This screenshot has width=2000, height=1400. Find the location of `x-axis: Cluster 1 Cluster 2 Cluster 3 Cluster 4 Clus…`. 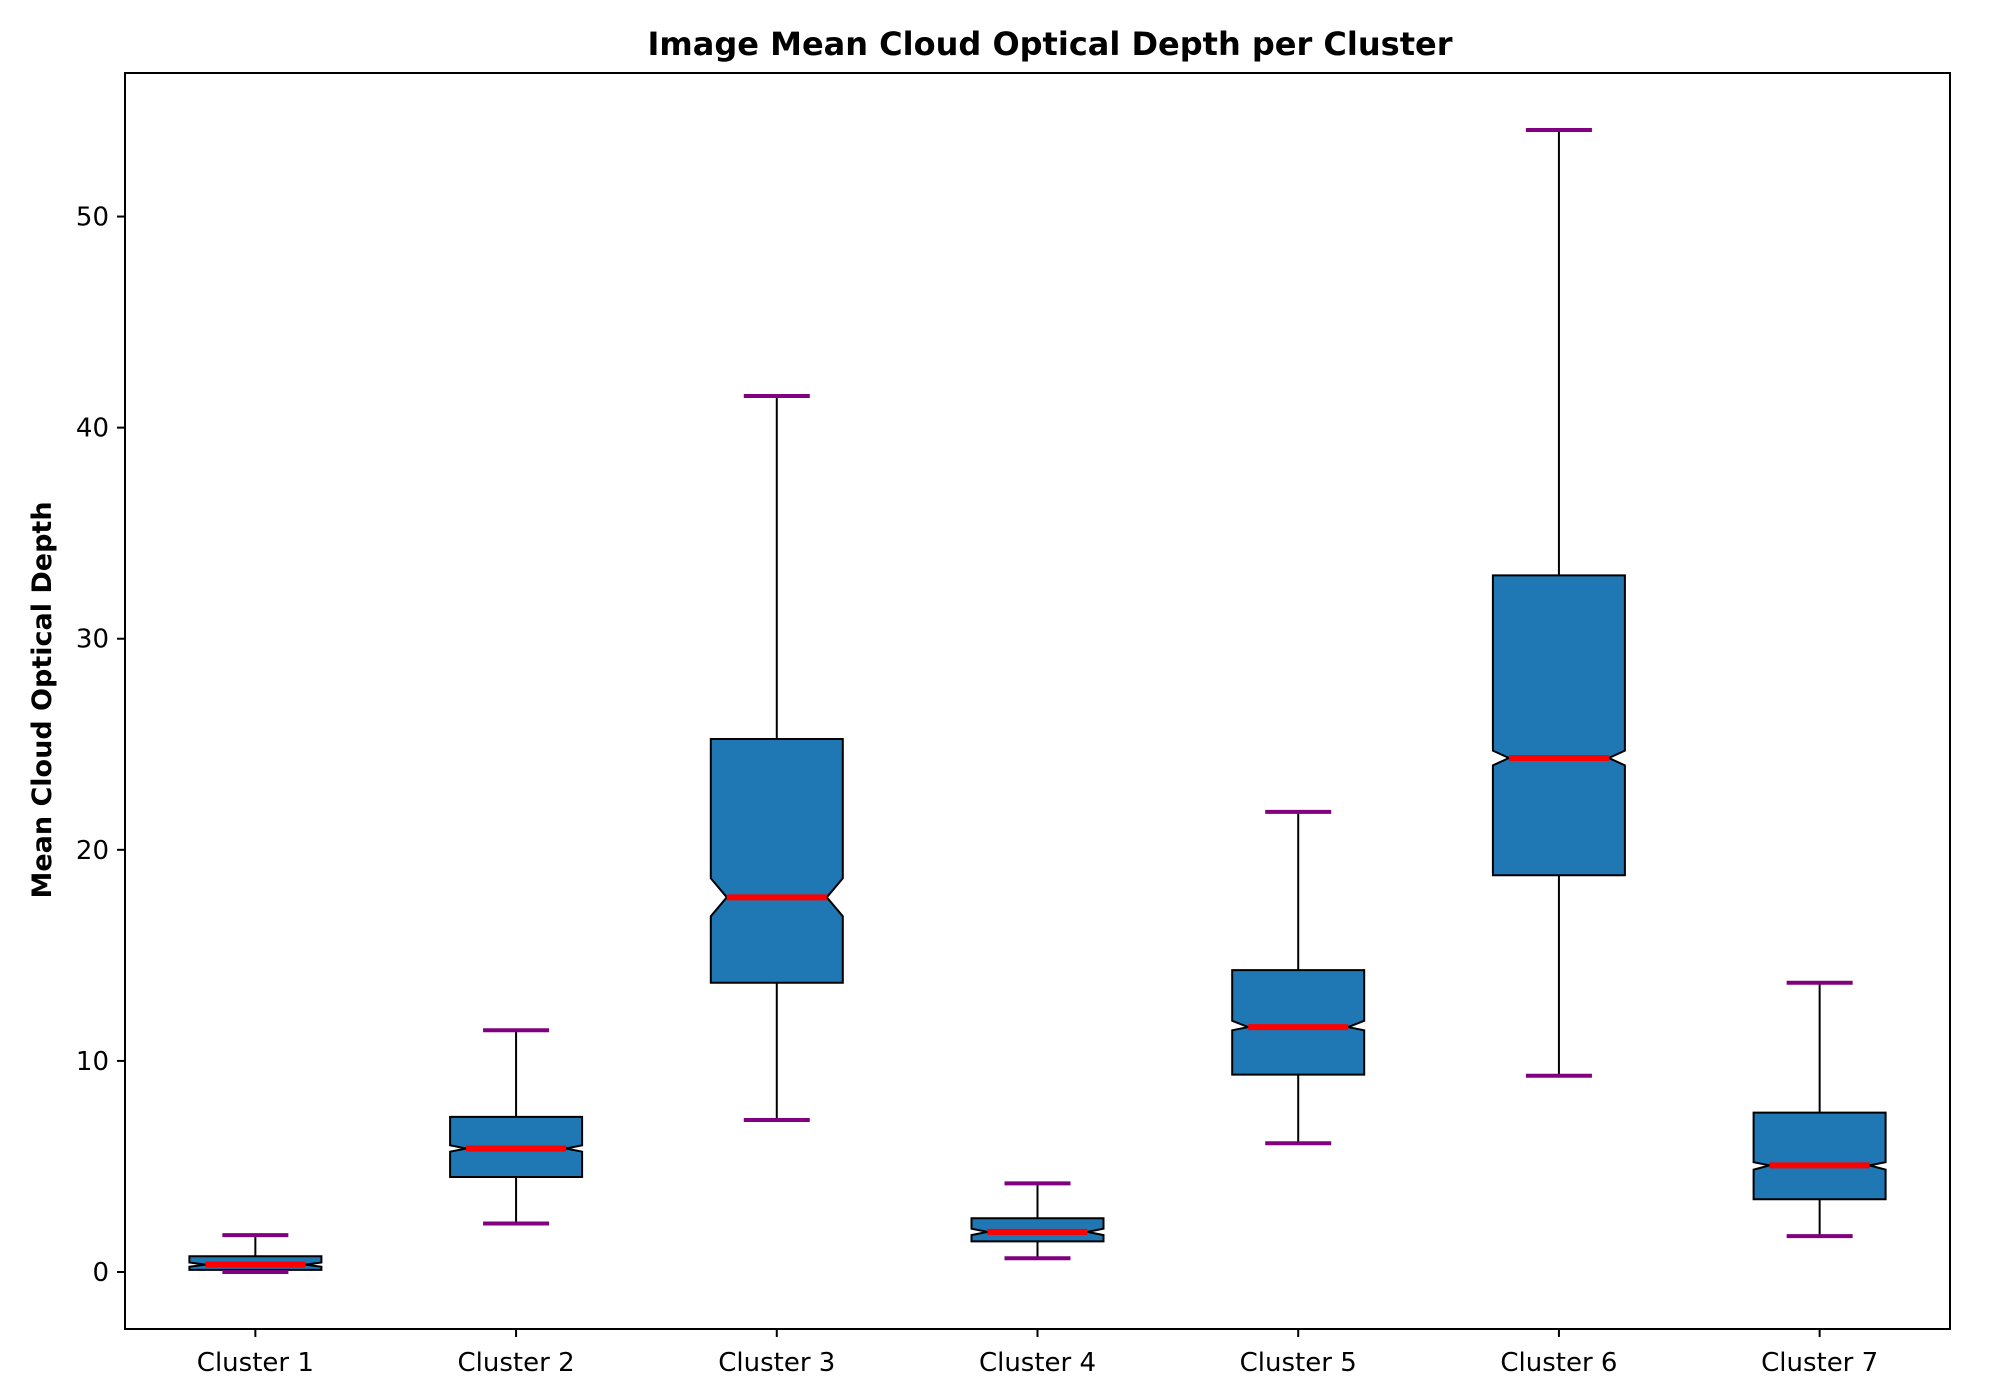

x-axis: Cluster 1 Cluster 2 Cluster 3 Cluster 4 Clus… is located at coordinates (1037, 1353).